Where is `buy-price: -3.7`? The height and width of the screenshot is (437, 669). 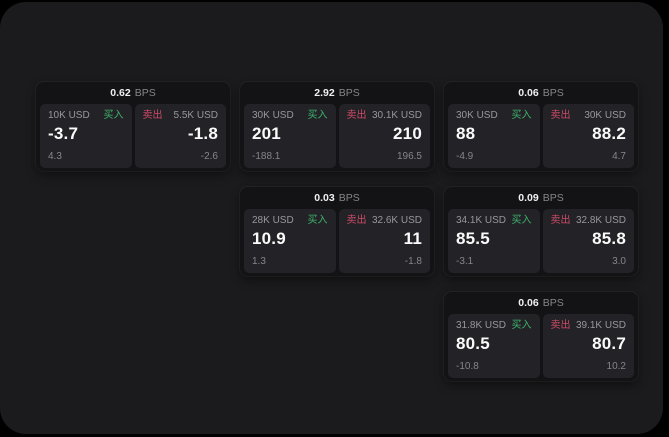 buy-price: -3.7 is located at coordinates (63, 133).